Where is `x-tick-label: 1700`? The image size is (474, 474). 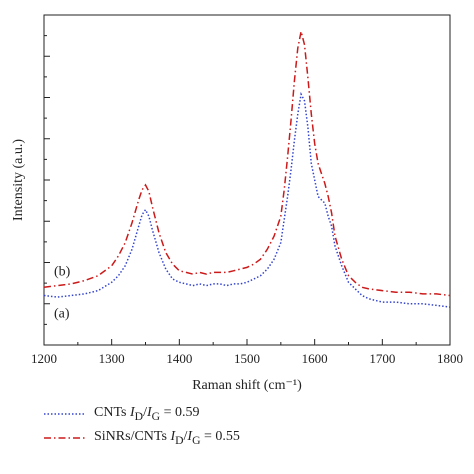 x-tick-label: 1700 is located at coordinates (382, 358).